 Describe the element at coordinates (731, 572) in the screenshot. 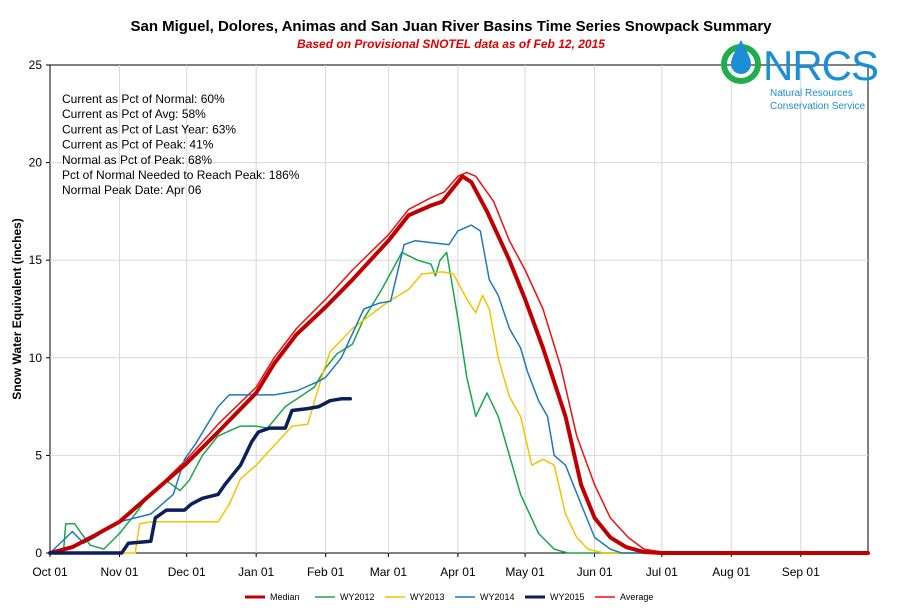

I see `x-tick-label: Aug 01` at that location.